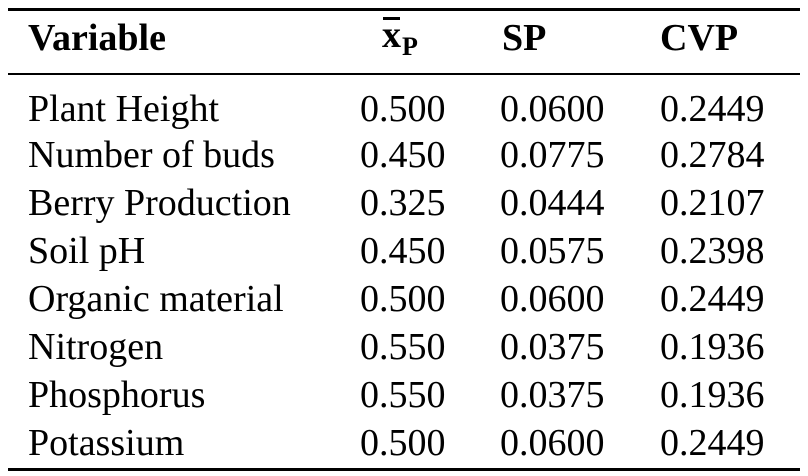  What do you see at coordinates (524, 37) in the screenshot?
I see `header-sp: SP` at bounding box center [524, 37].